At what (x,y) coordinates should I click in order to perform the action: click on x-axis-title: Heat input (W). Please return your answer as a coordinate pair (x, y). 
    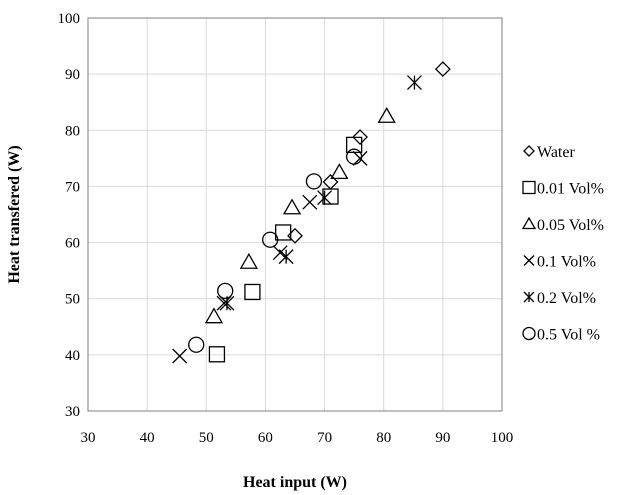
    Looking at the image, I should click on (295, 482).